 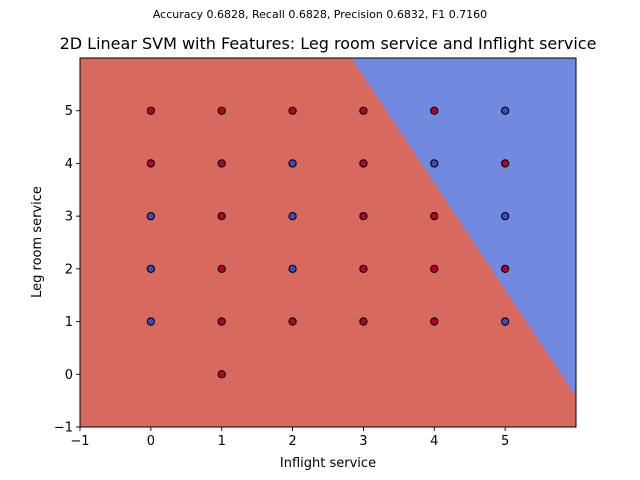 What do you see at coordinates (151, 441) in the screenshot?
I see `x-tick-label-0: 0` at bounding box center [151, 441].